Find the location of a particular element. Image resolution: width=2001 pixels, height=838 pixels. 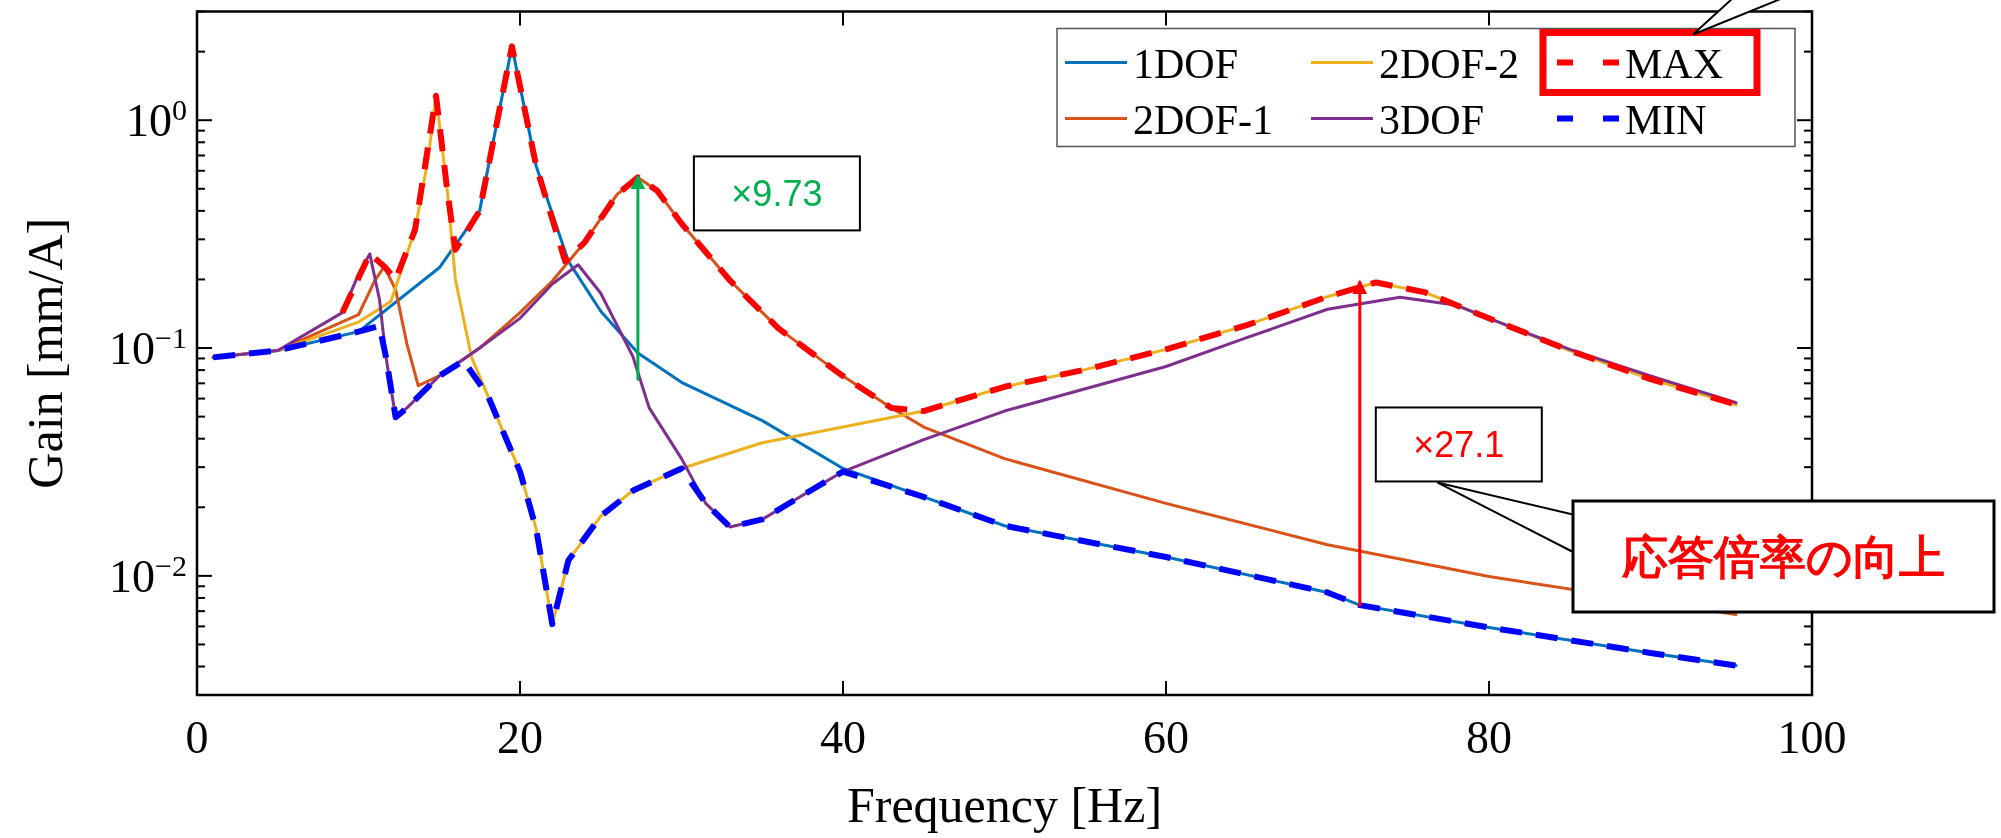

legend-label: MAX is located at coordinates (1674, 63).